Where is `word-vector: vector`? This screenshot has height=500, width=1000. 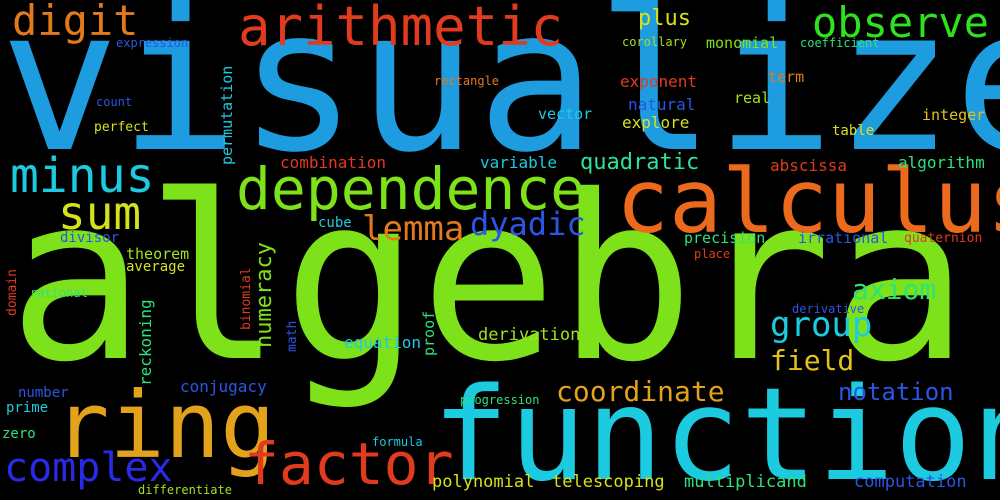 word-vector: vector is located at coordinates (565, 114).